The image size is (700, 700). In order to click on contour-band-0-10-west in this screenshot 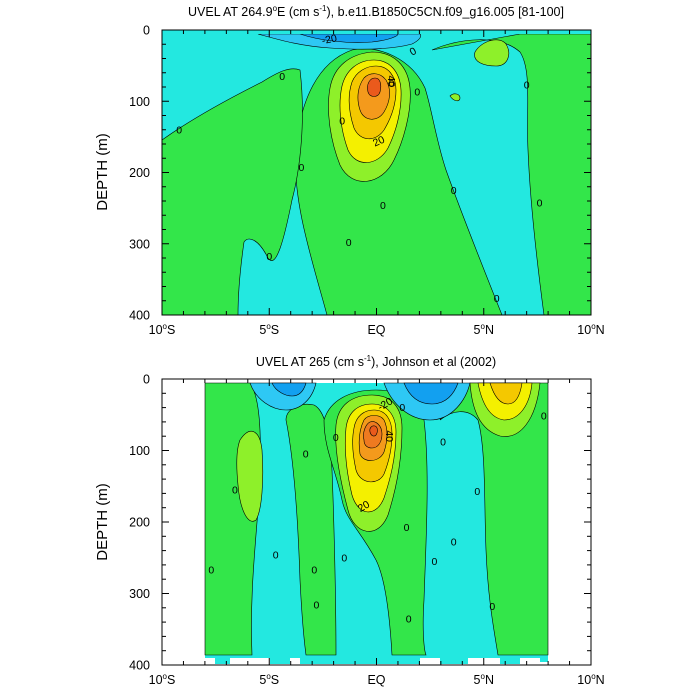, I will do `click(232, 191)`.